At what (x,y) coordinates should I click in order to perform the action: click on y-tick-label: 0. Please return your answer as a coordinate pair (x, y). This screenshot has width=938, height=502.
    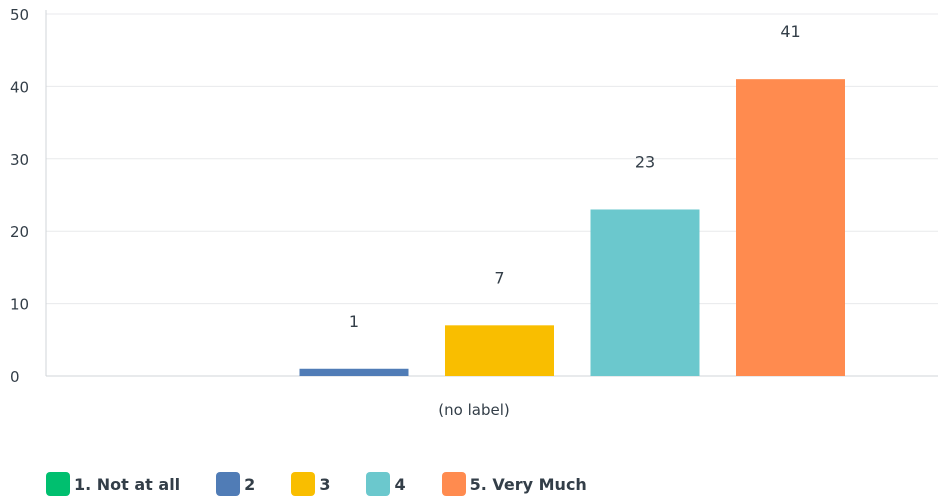
    Looking at the image, I should click on (15, 377).